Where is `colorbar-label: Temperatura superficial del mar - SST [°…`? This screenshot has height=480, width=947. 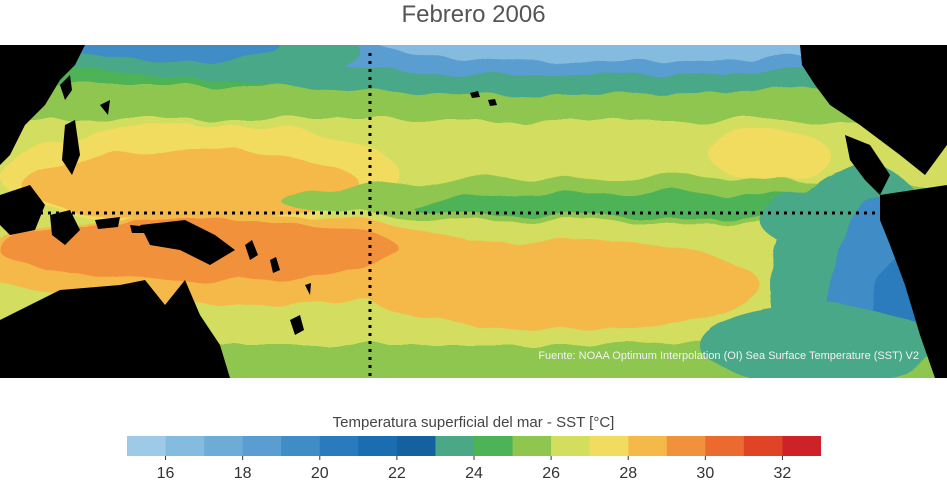
colorbar-label: Temperatura superficial del mar - SST [°… is located at coordinates (473, 422).